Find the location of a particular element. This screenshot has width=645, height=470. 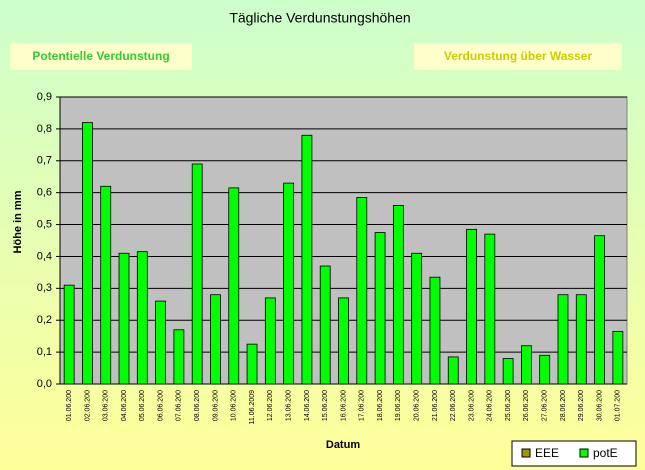

x-tick-label: 01.06.200 is located at coordinates (69, 405).